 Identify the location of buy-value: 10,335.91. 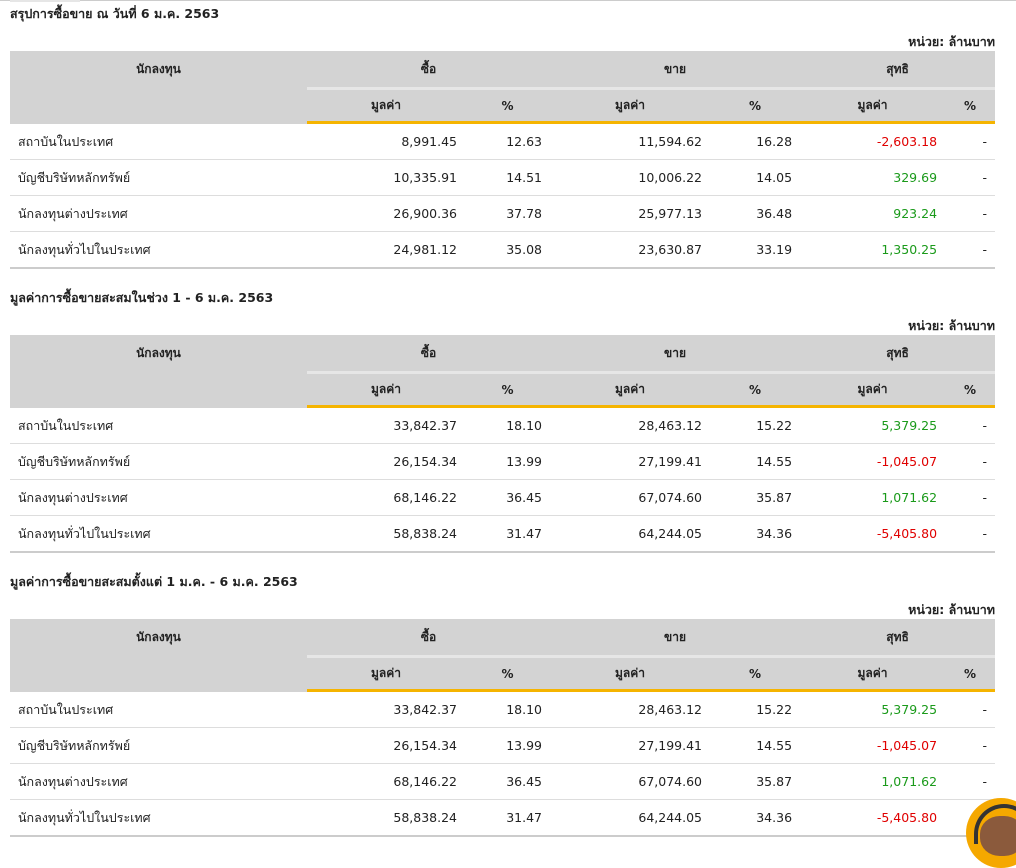
(386, 177).